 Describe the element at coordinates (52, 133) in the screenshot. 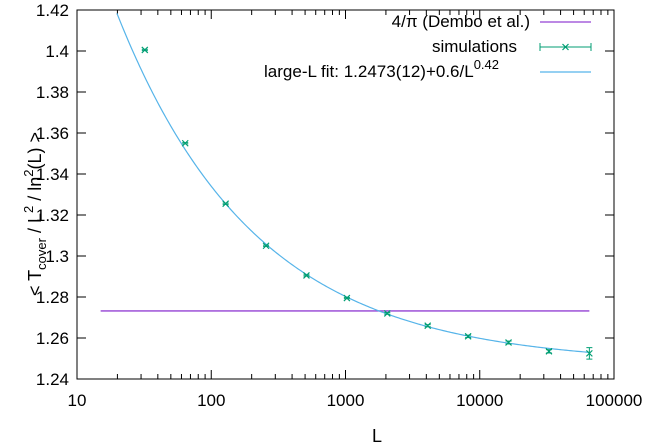

I see `y-tick-label: 1.36` at that location.